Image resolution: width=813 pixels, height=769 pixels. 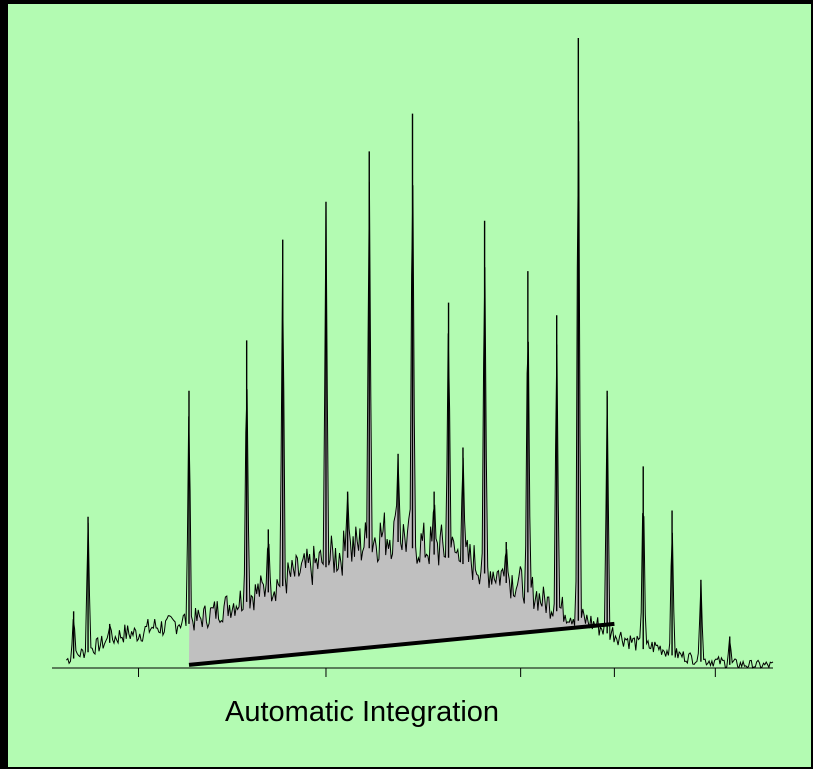 I want to click on integration-baseline-layer, so click(x=401, y=644).